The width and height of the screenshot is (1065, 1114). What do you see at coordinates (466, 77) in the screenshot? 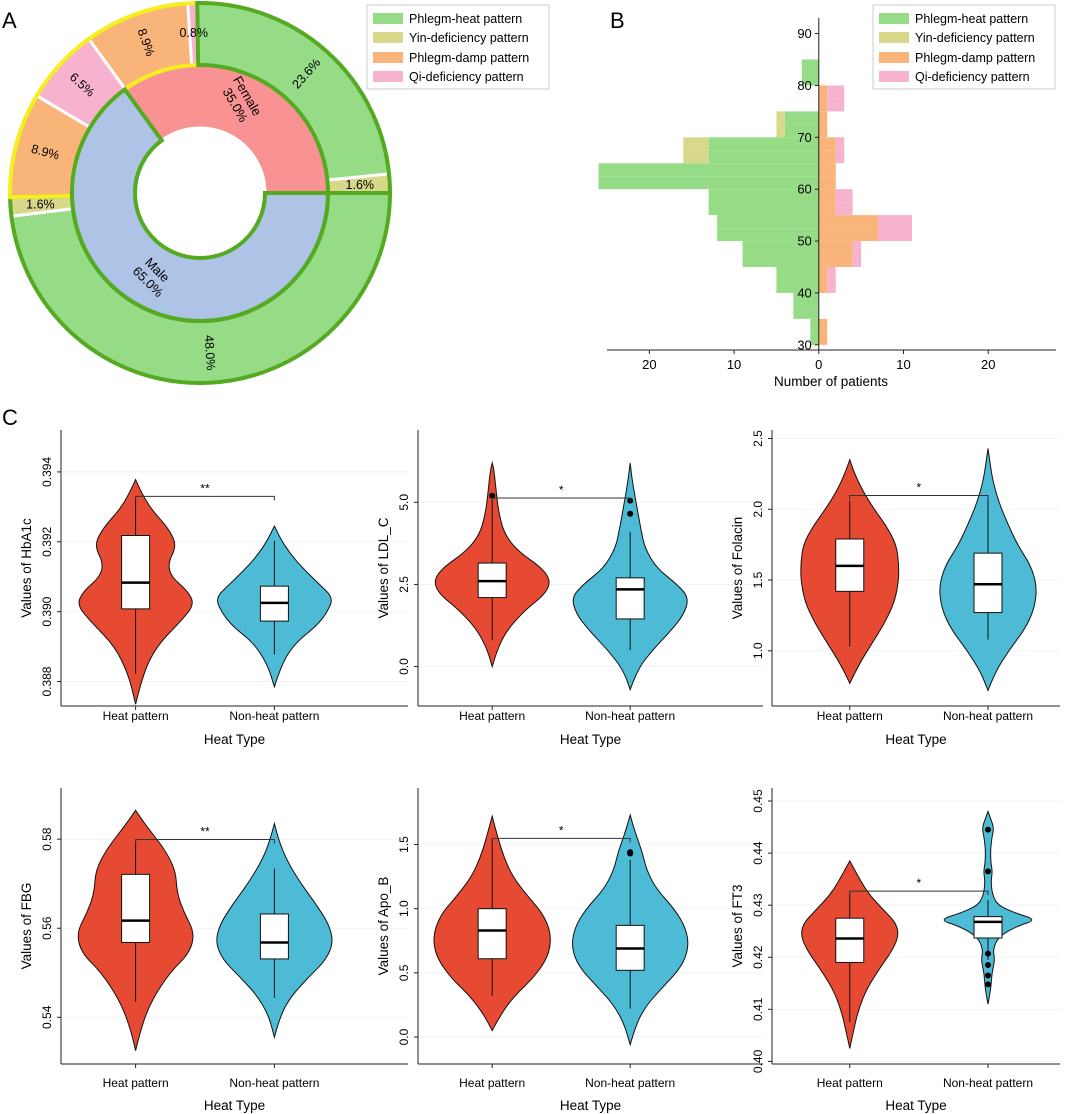
I see `legend-a-label-qi-deficiency: Qi-deficiency pattern` at bounding box center [466, 77].